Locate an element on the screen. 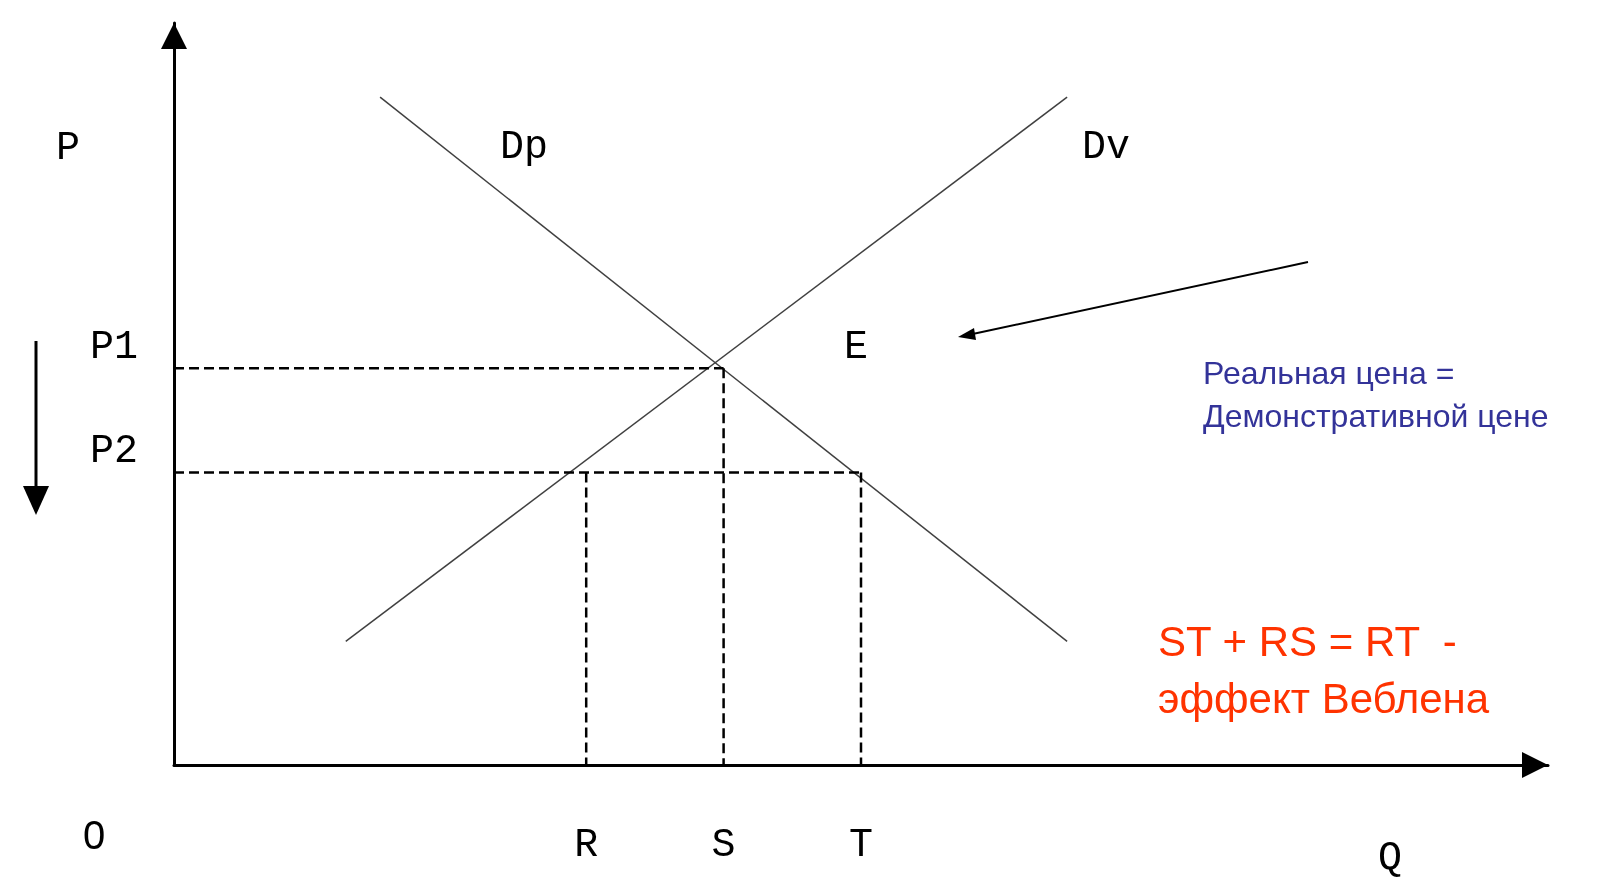  annotation: ST + RS = RT - эффект Веблена is located at coordinates (1324, 669).